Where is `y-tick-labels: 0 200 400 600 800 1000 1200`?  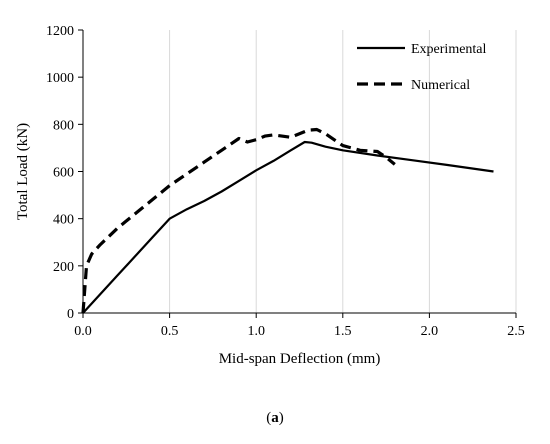
y-tick-labels: 0 200 400 600 800 1000 1200 is located at coordinates (60, 173).